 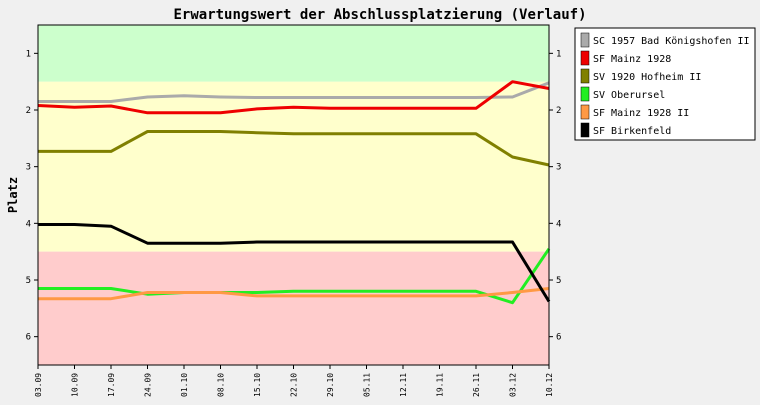 I want to click on y-tick-label-right: 6, so click(x=558, y=338).